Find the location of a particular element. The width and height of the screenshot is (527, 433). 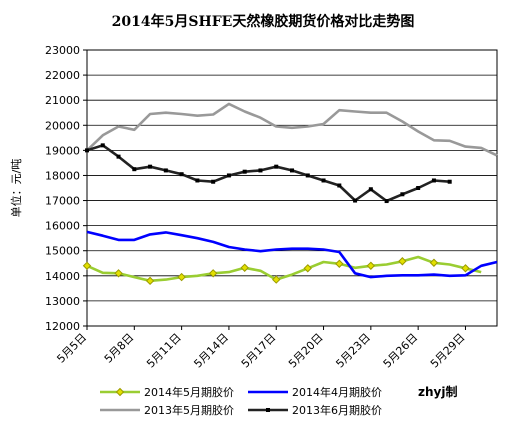

legend-item: 2014年4月期胶价 is located at coordinates (315, 392).